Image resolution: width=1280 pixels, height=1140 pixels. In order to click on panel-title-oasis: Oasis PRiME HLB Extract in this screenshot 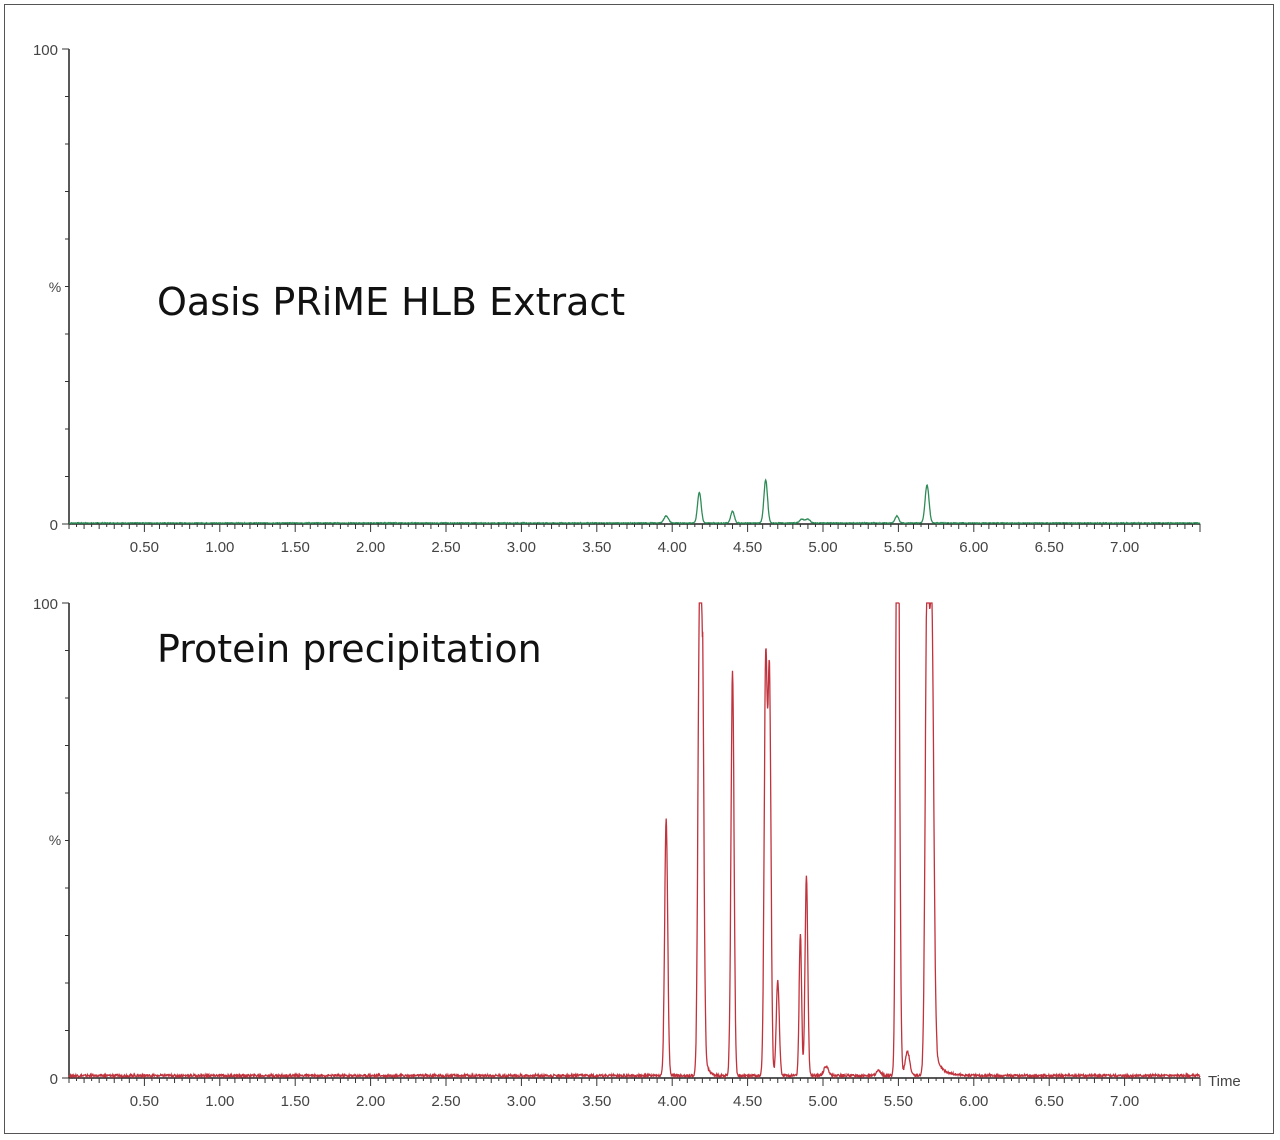, I will do `click(391, 302)`.